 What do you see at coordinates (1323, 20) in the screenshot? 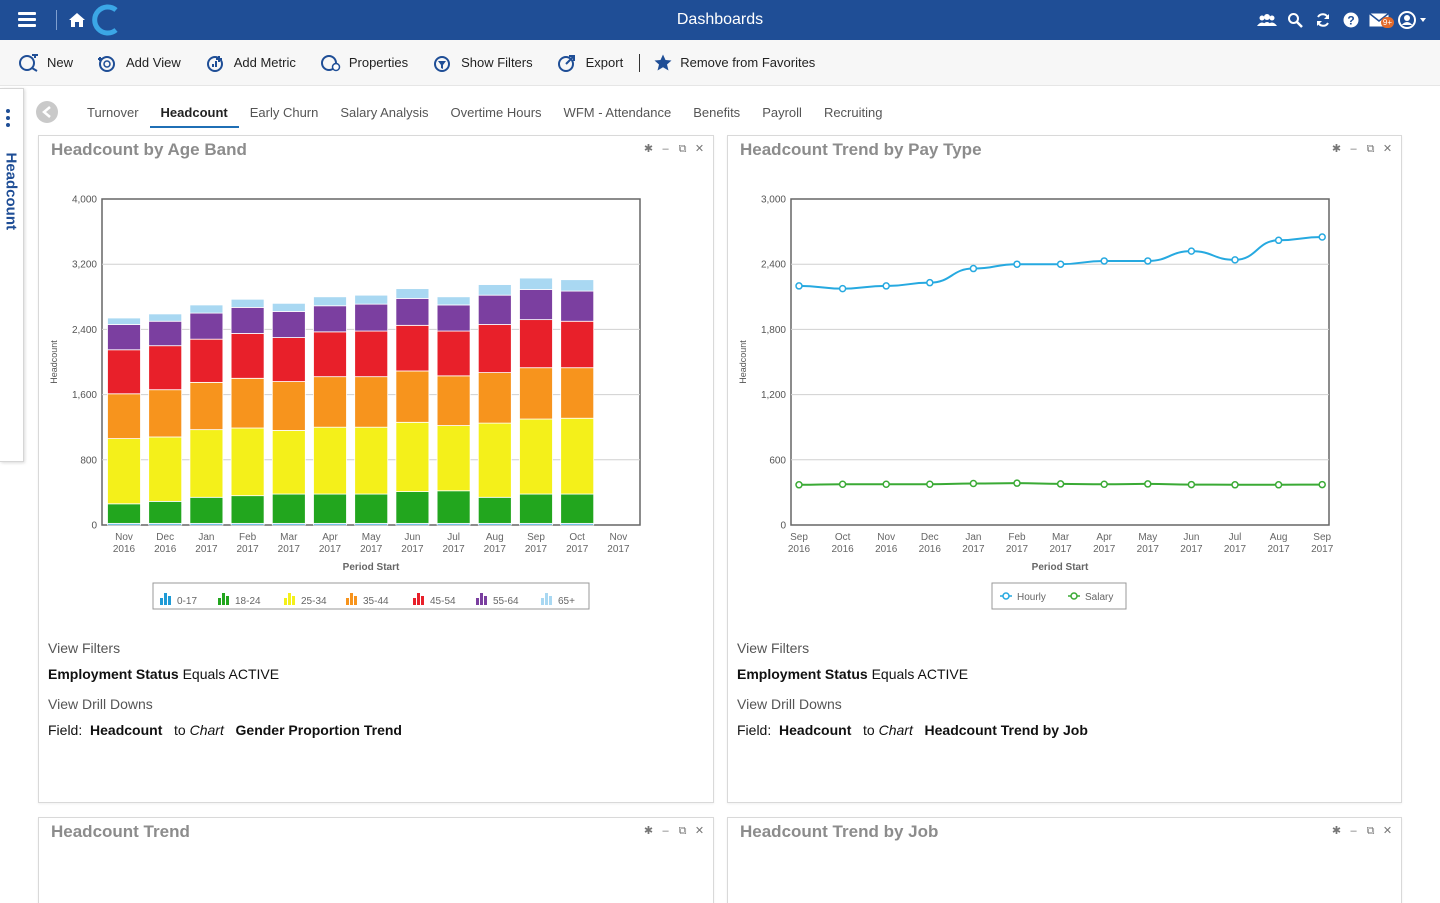
I see `refresh-icon` at bounding box center [1323, 20].